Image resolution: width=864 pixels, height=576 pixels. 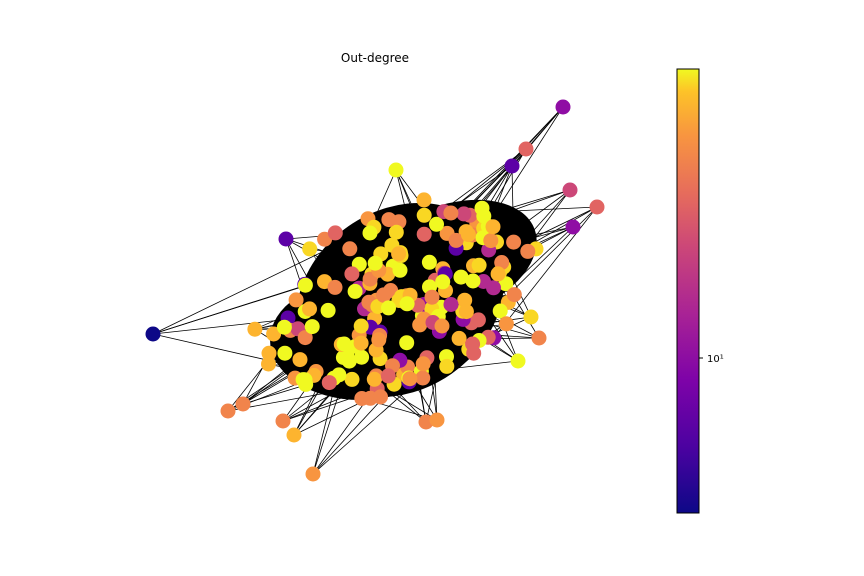 I want to click on colorbar-tick-label: 10¹, so click(x=715, y=359).